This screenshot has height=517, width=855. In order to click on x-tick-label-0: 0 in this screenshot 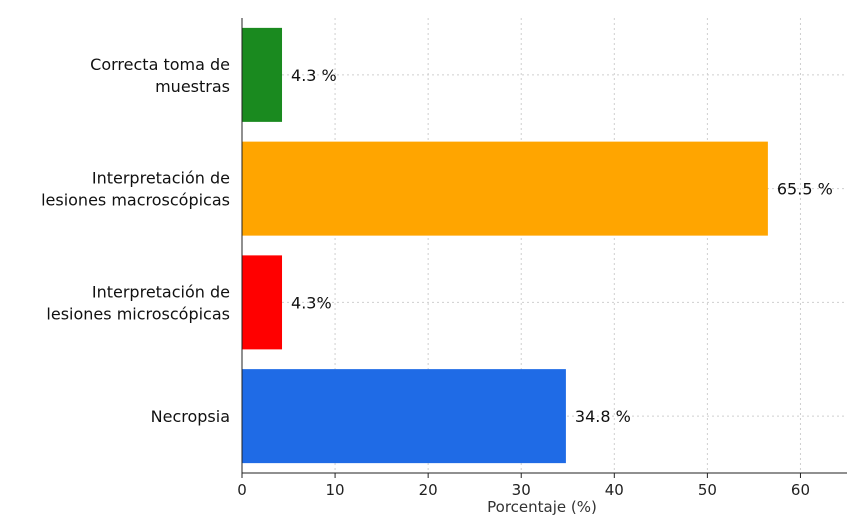, I will do `click(242, 490)`.